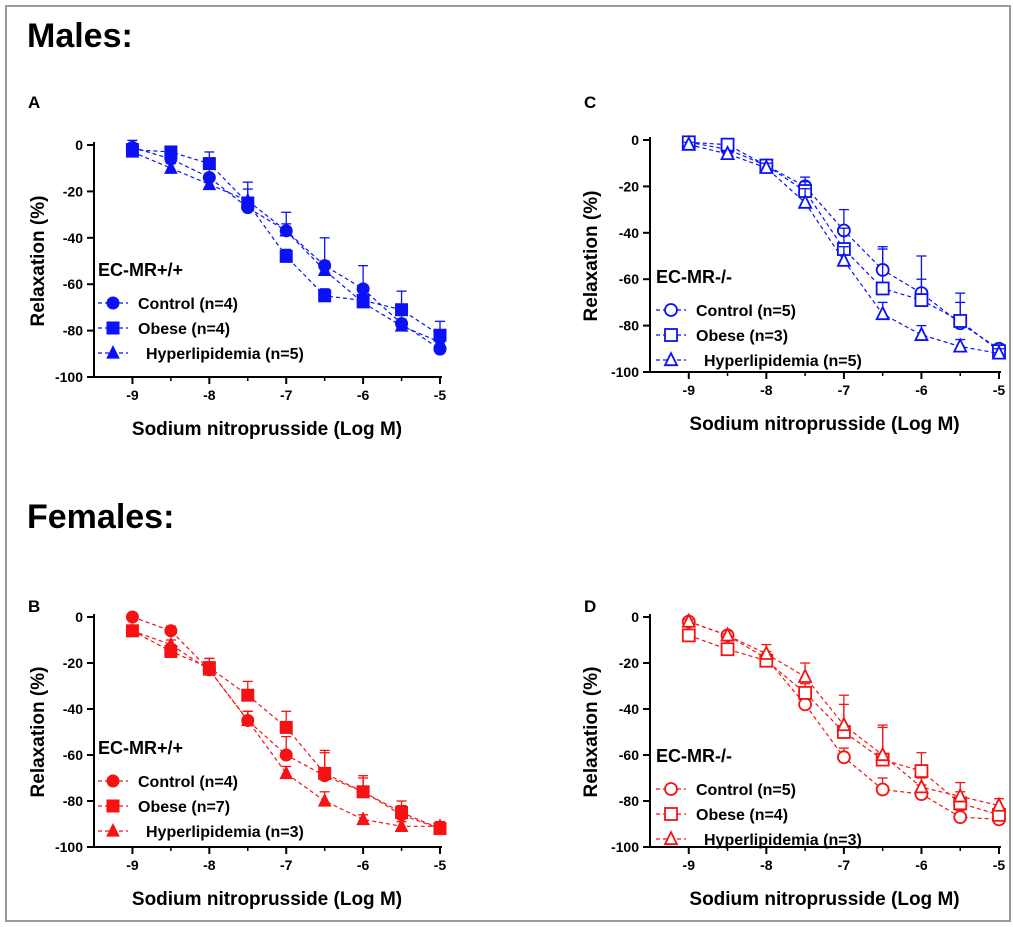 This screenshot has width=1013, height=927. I want to click on panel-label: D, so click(590, 606).